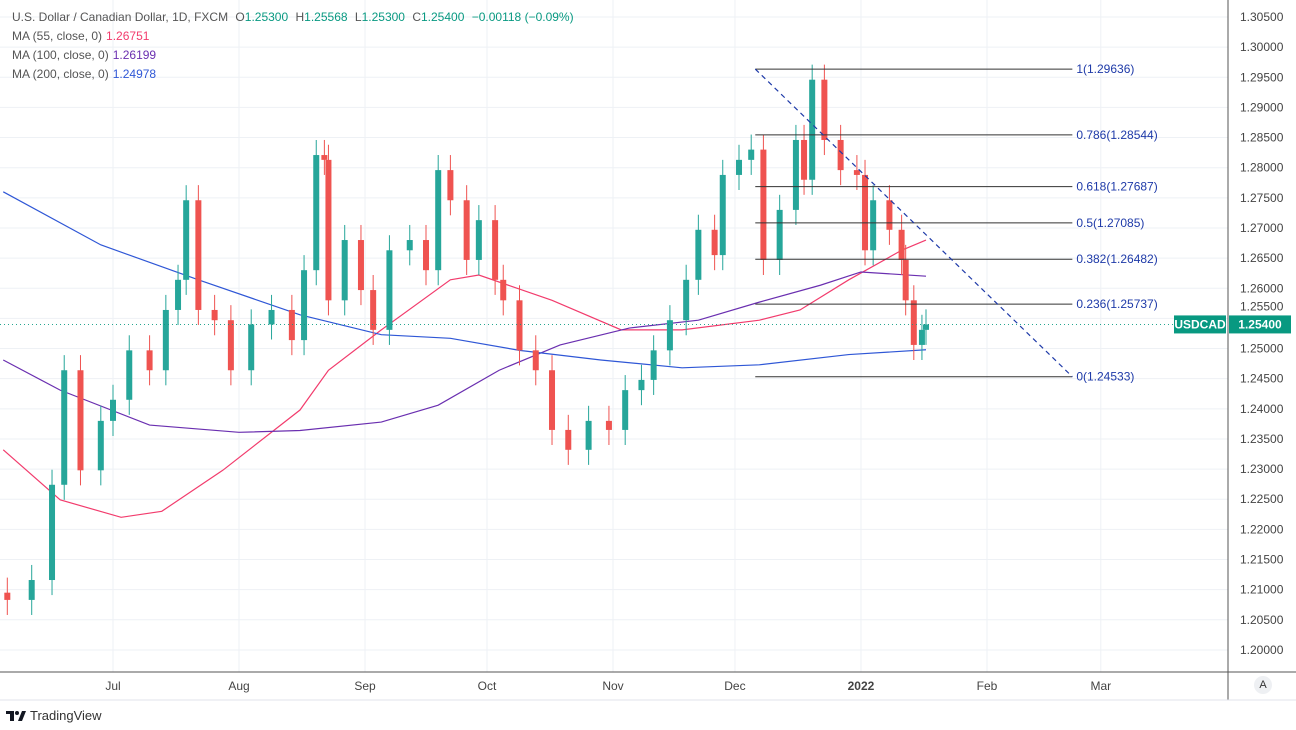  Describe the element at coordinates (1262, 47) in the screenshot. I see `price-tick-label: 1.30000` at that location.